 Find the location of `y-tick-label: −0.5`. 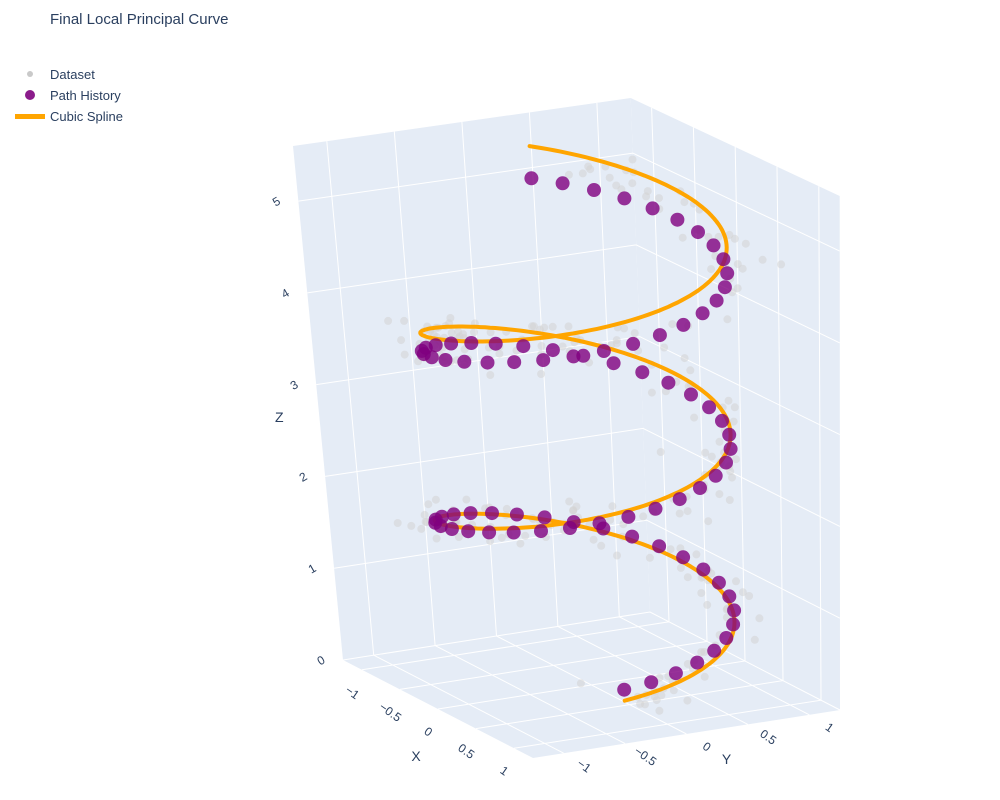

y-tick-label: −0.5 is located at coordinates (646, 756).